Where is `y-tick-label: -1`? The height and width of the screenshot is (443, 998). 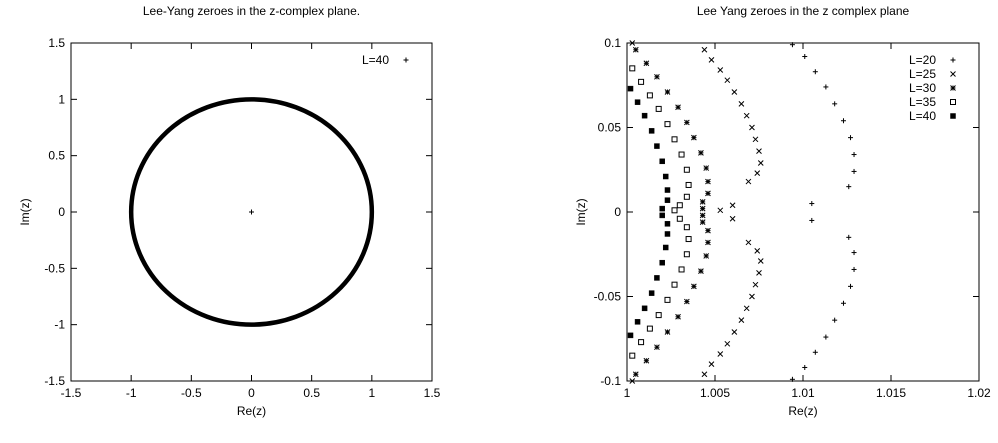
y-tick-label: -1 is located at coordinates (59, 325).